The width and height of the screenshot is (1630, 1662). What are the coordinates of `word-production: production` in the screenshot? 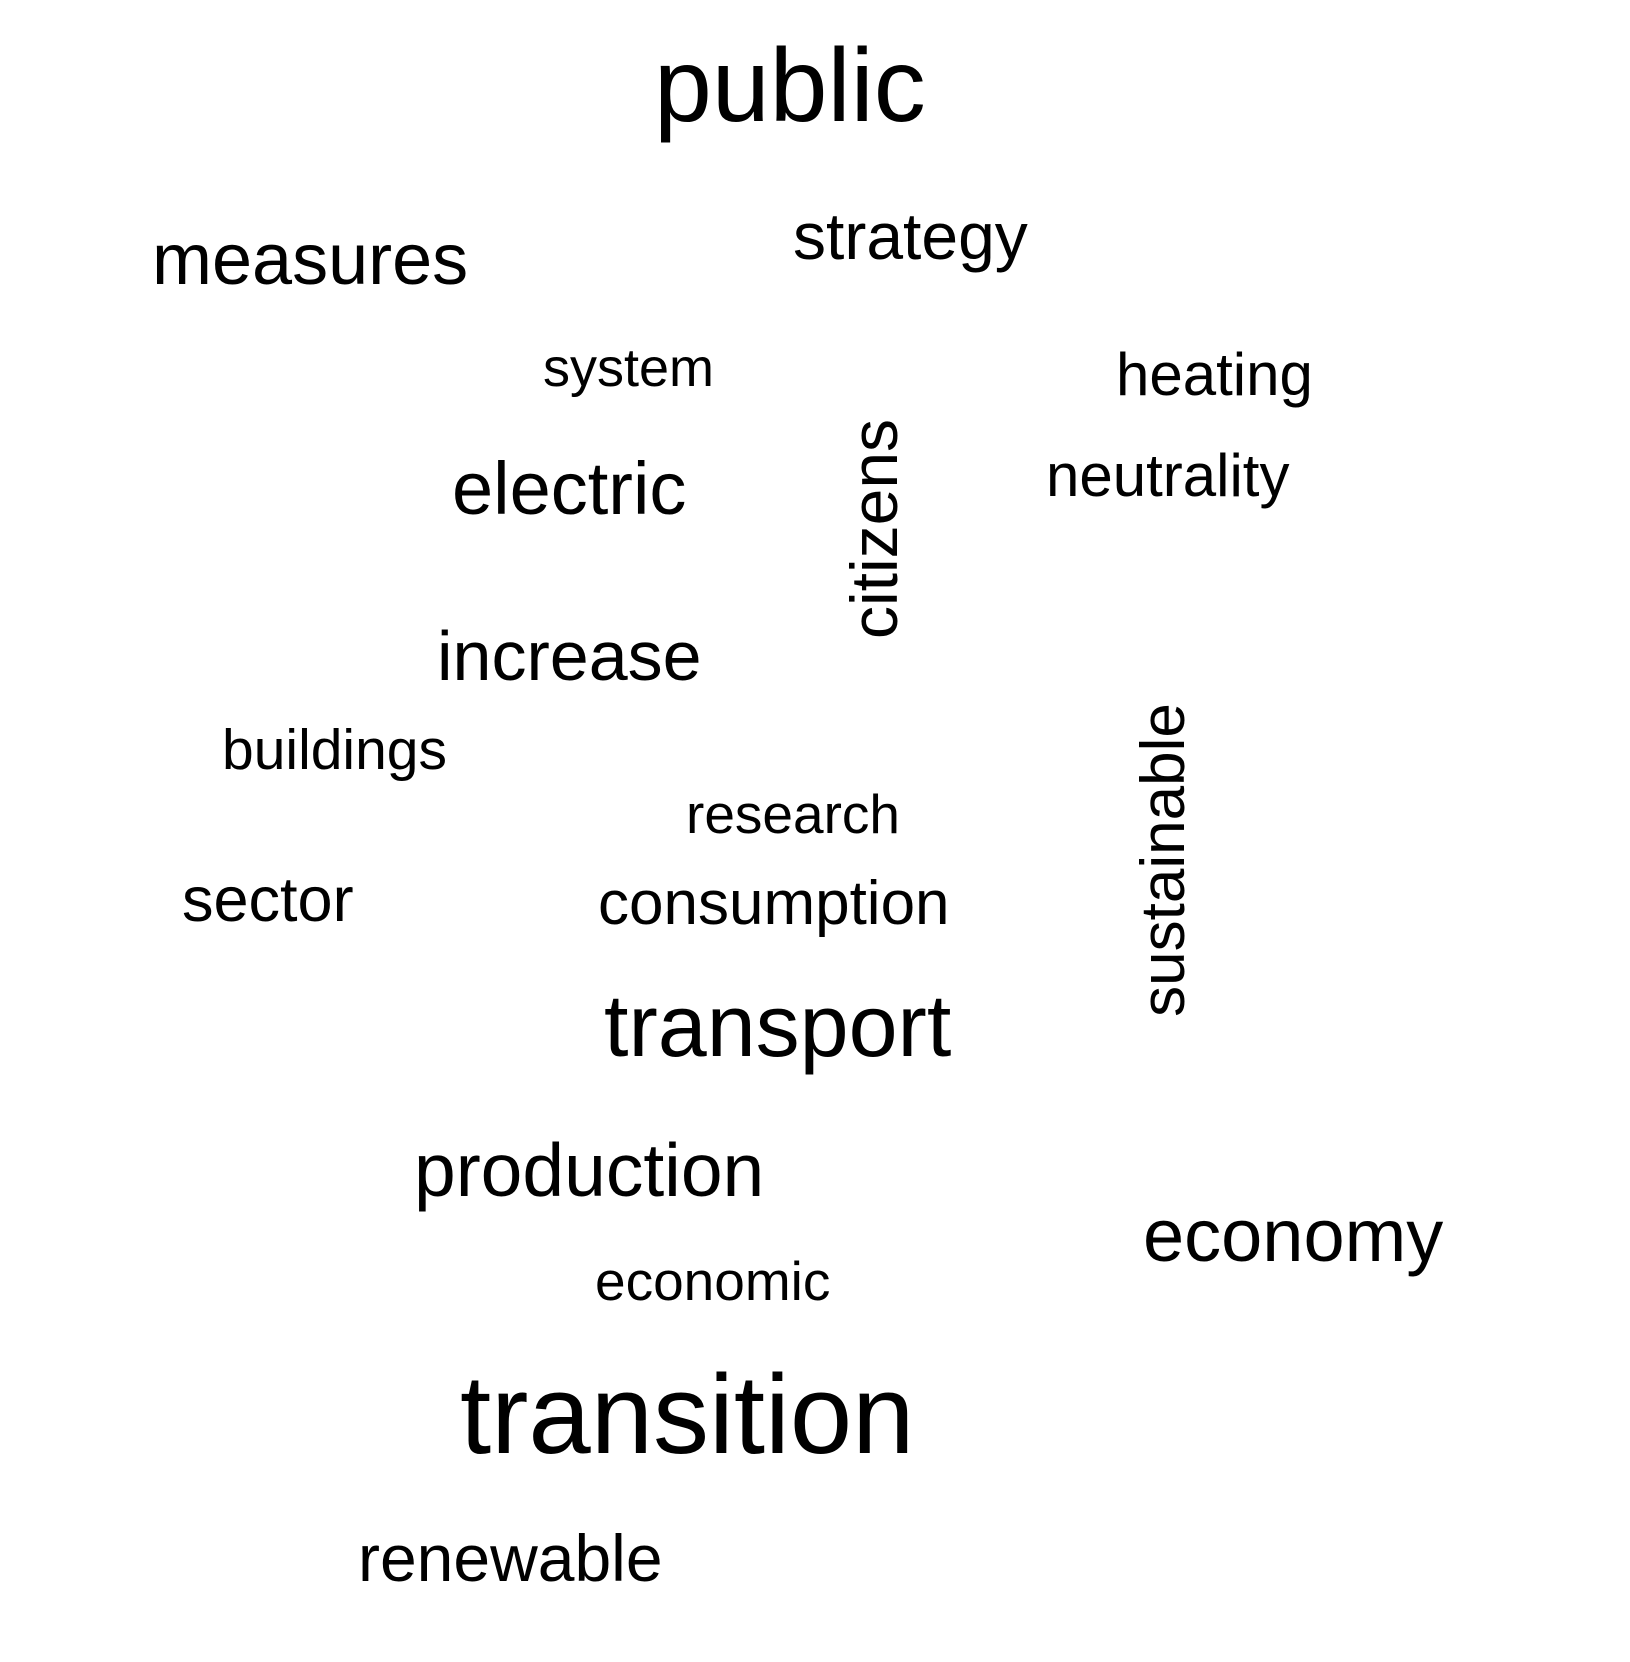 It's located at (589, 1170).